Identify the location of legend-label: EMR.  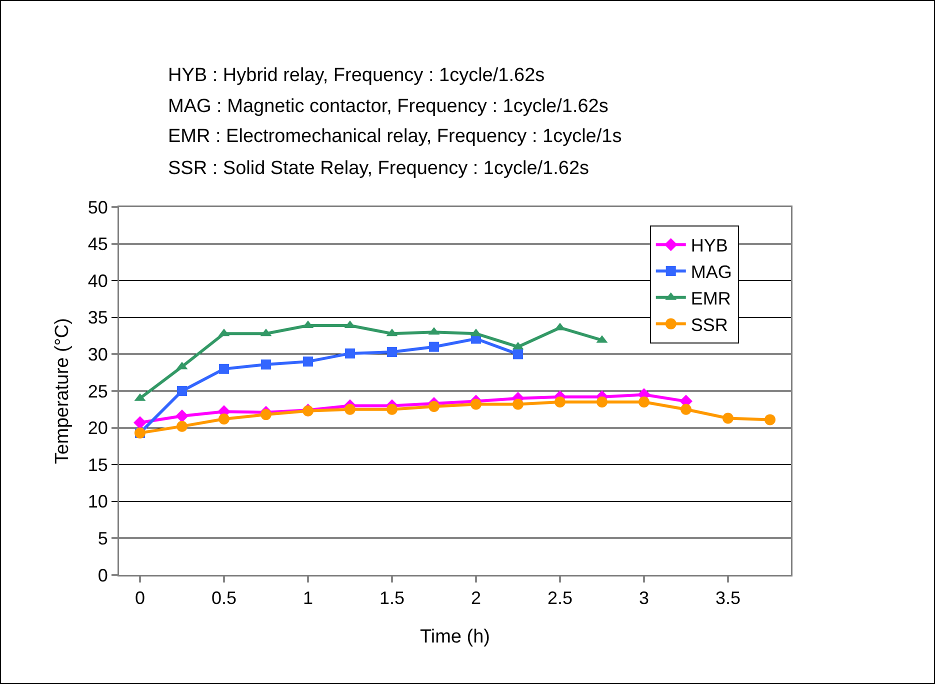
(710, 298).